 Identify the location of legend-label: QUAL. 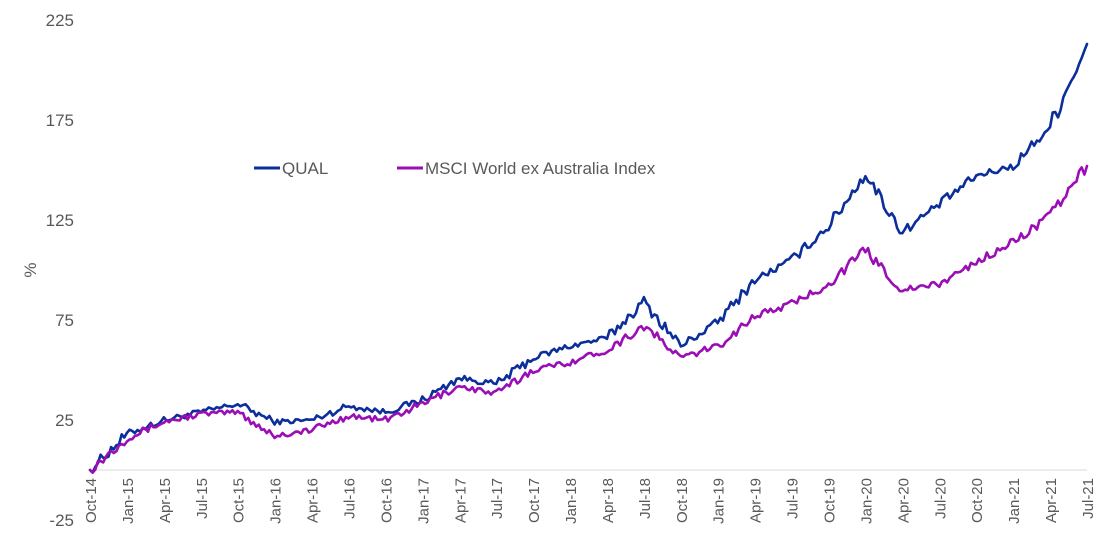
(305, 168).